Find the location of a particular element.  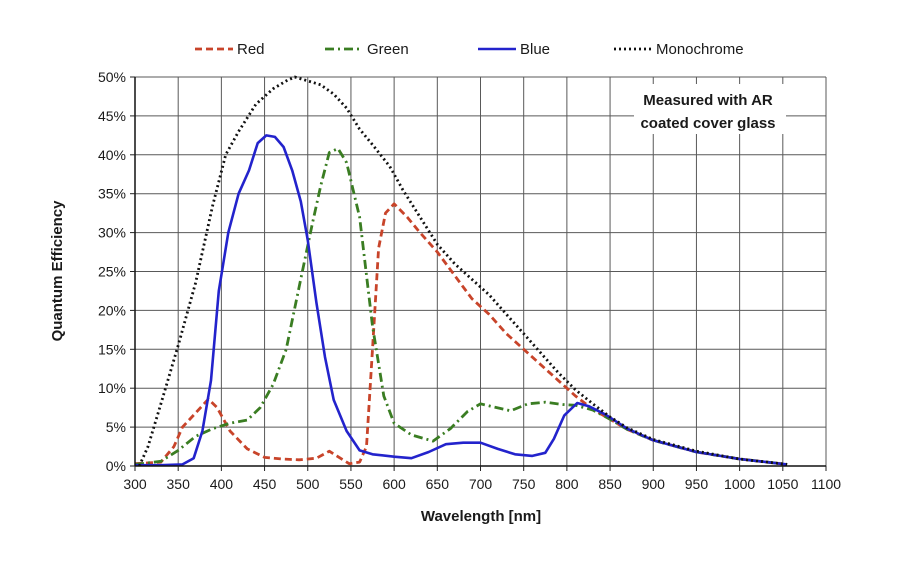

y-tick-label: 50% is located at coordinates (112, 77).